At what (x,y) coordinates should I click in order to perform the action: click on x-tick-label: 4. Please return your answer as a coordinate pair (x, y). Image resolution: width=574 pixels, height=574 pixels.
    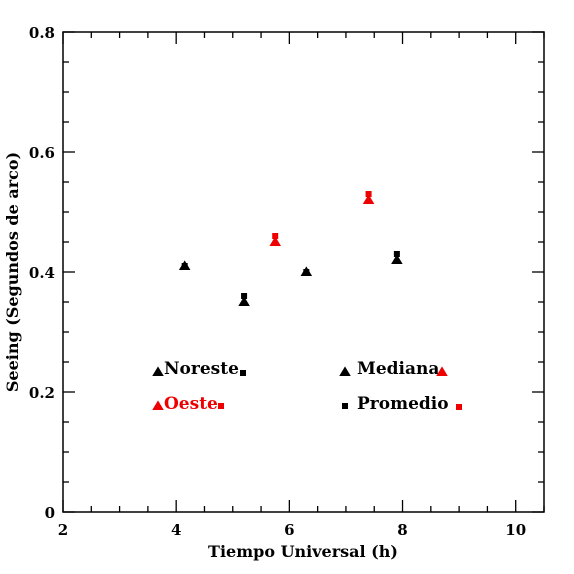
    Looking at the image, I should click on (176, 530).